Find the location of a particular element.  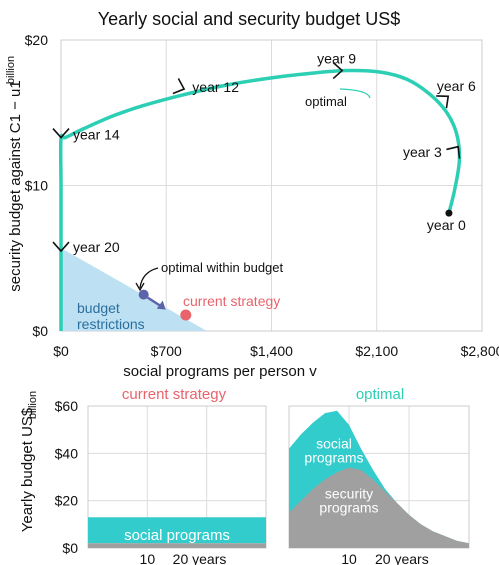

panel-y-tick-label: $0 is located at coordinates (70, 548).